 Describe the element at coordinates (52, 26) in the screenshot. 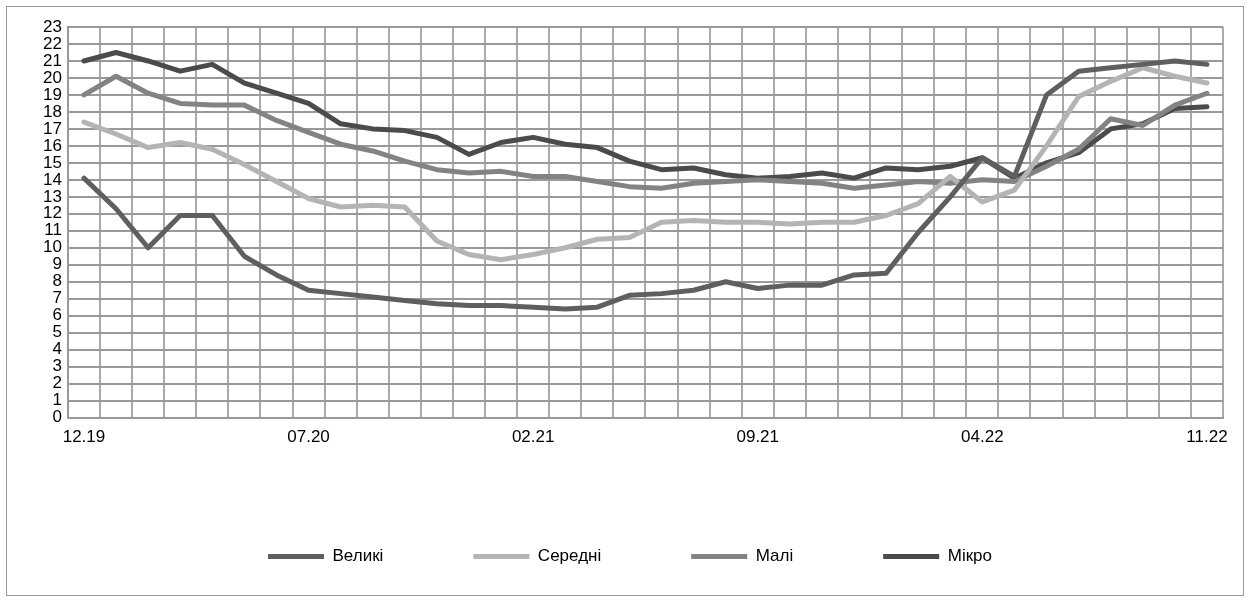

I see `y-tick-label: 23` at that location.